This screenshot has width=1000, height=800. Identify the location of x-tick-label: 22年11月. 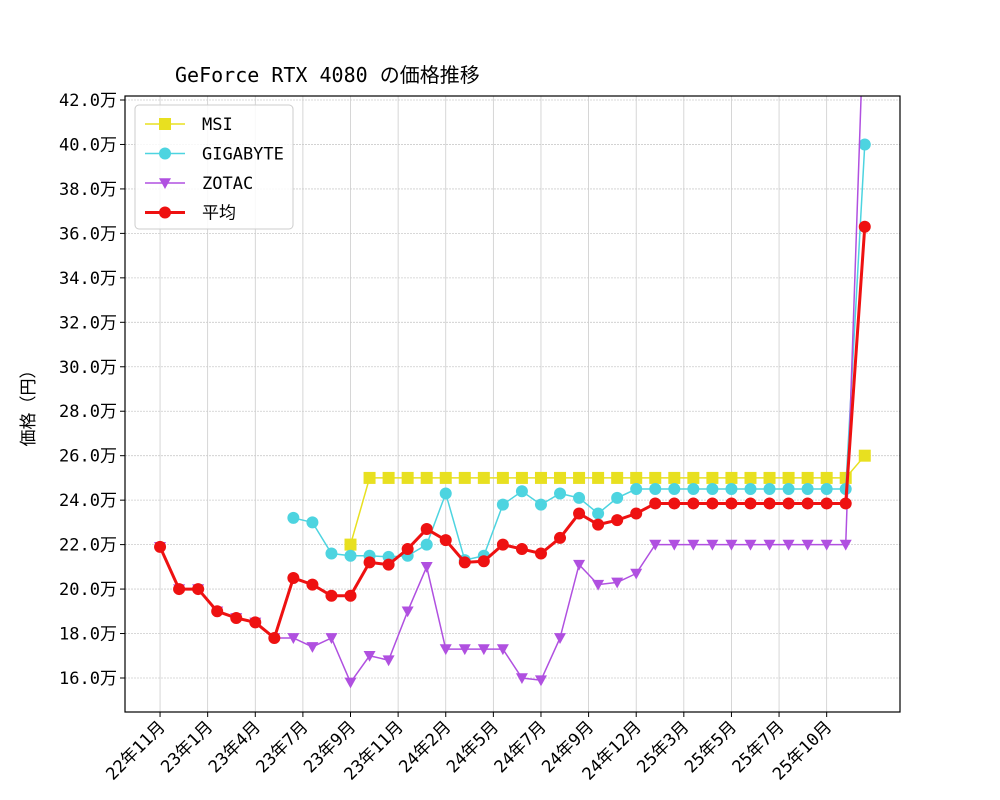
(135, 750).